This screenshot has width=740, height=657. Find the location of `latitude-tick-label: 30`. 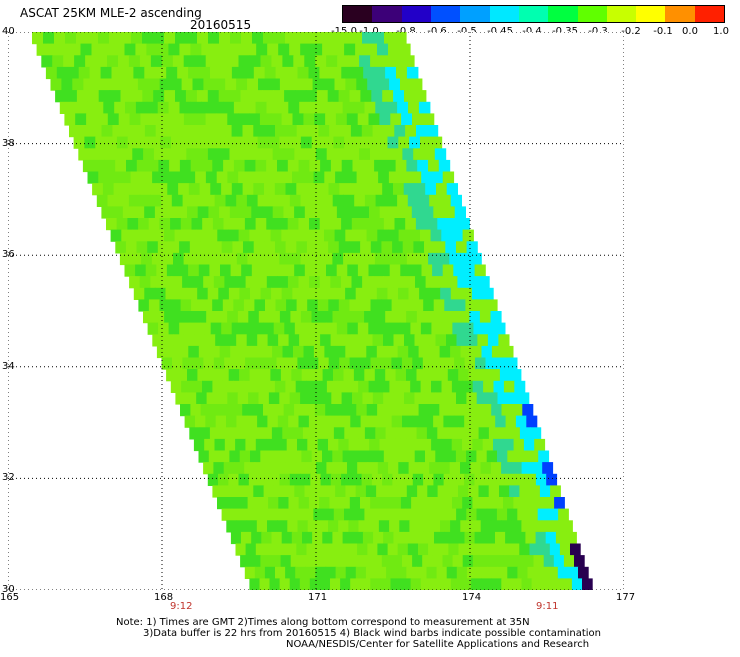

latitude-tick-label: 30 is located at coordinates (8, 589).